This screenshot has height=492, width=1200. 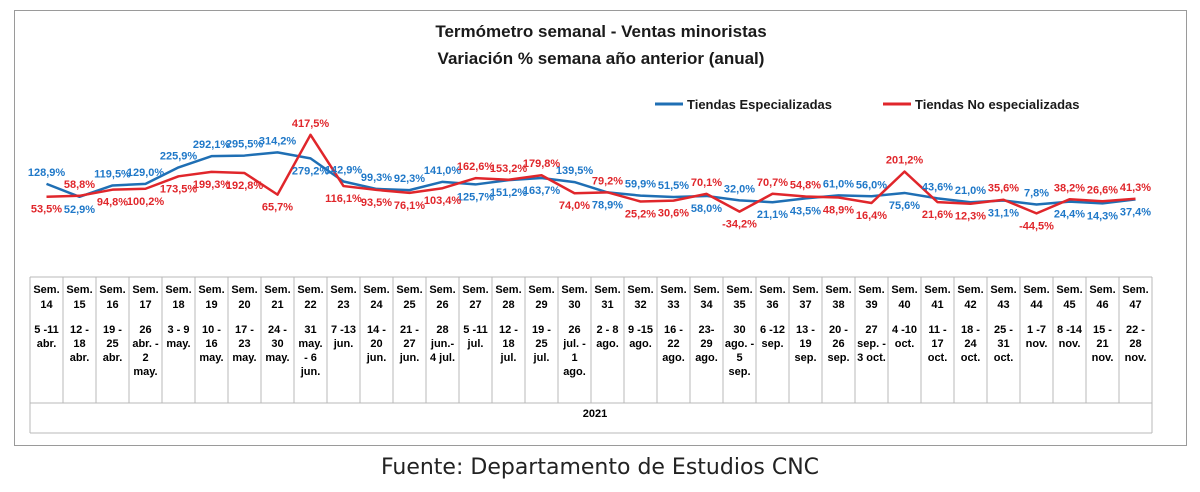 I want to click on week-label: 23, so click(x=343, y=305).